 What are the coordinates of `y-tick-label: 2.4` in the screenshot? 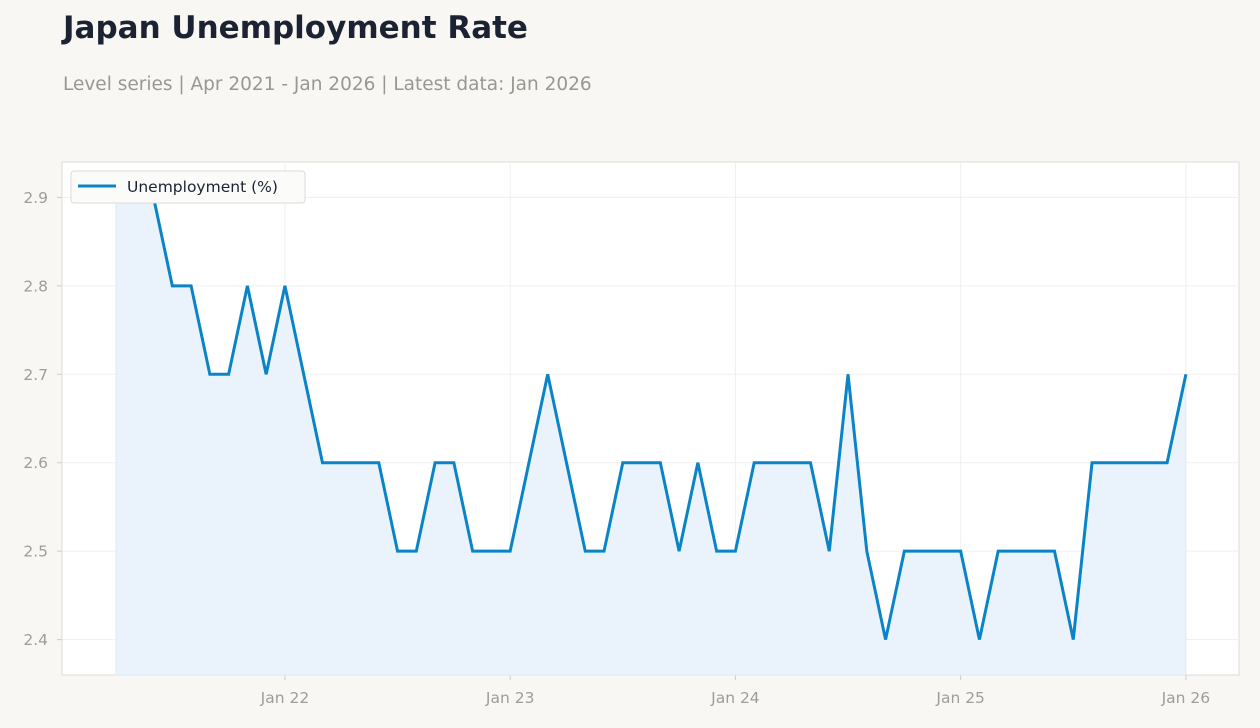 It's located at (35, 640).